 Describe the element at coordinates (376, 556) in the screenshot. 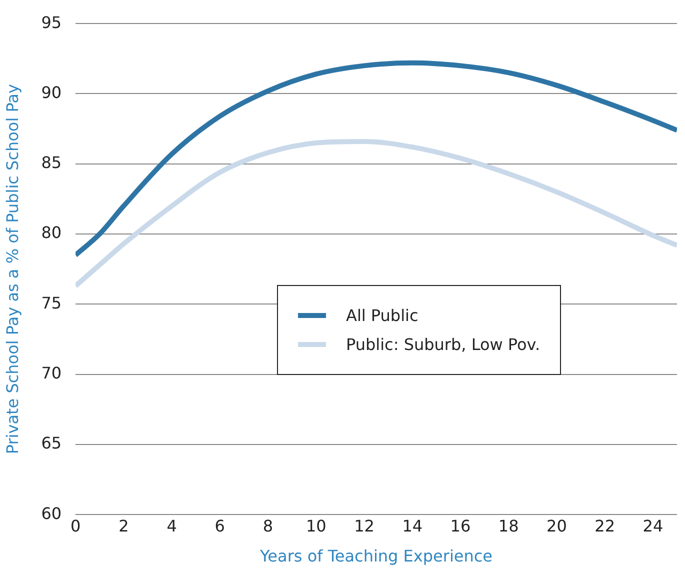

I see `x-axis-title: Years of Teaching Experience` at that location.